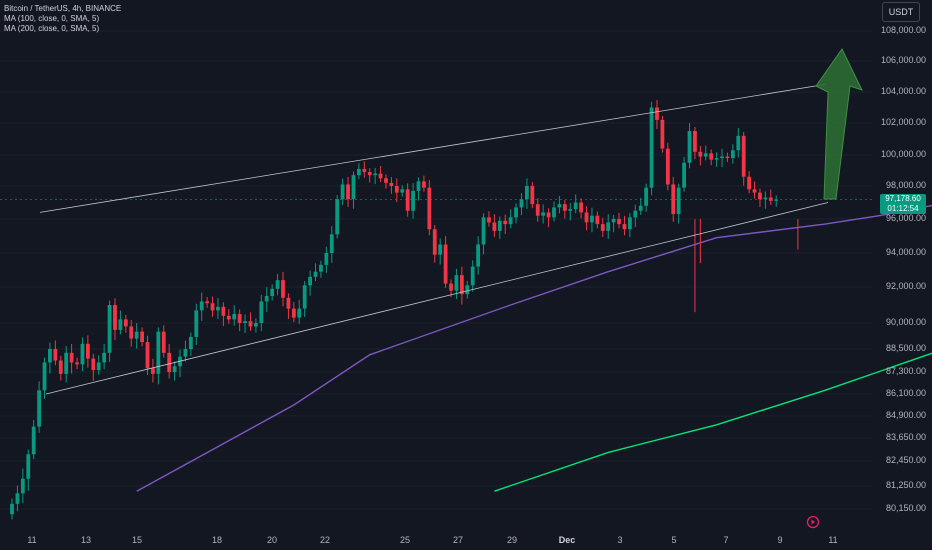 This screenshot has height=550, width=932. I want to click on replay-icon, so click(813, 522).